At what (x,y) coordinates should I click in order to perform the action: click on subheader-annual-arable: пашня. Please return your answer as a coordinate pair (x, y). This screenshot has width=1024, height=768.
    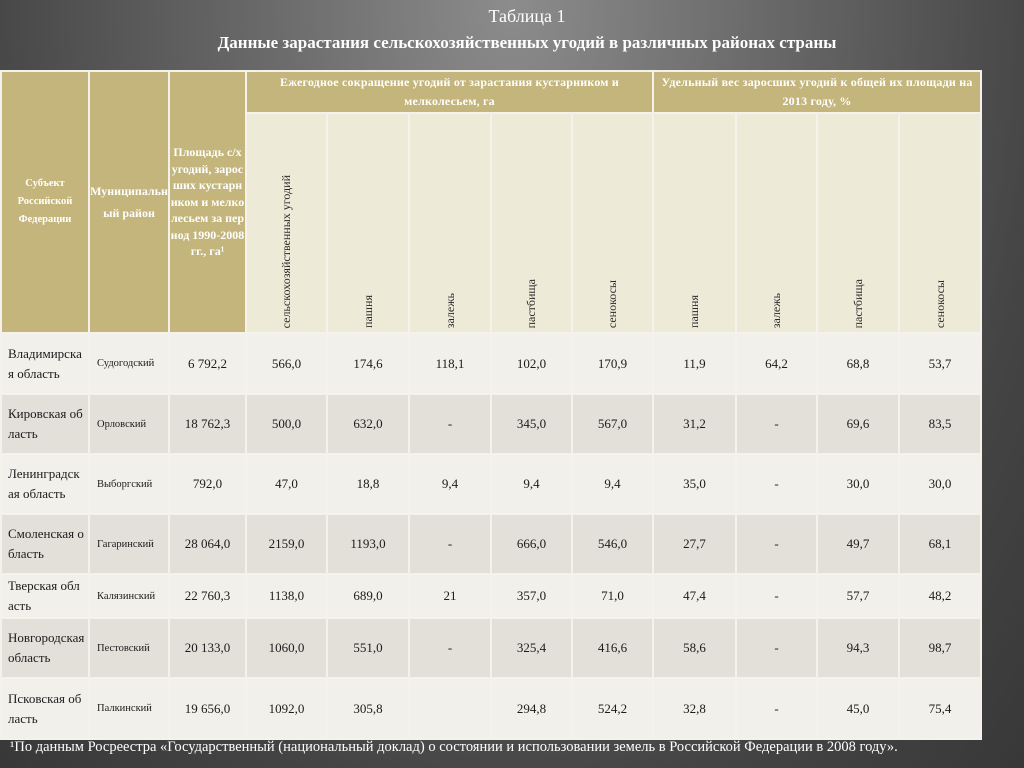
    Looking at the image, I should click on (368, 223).